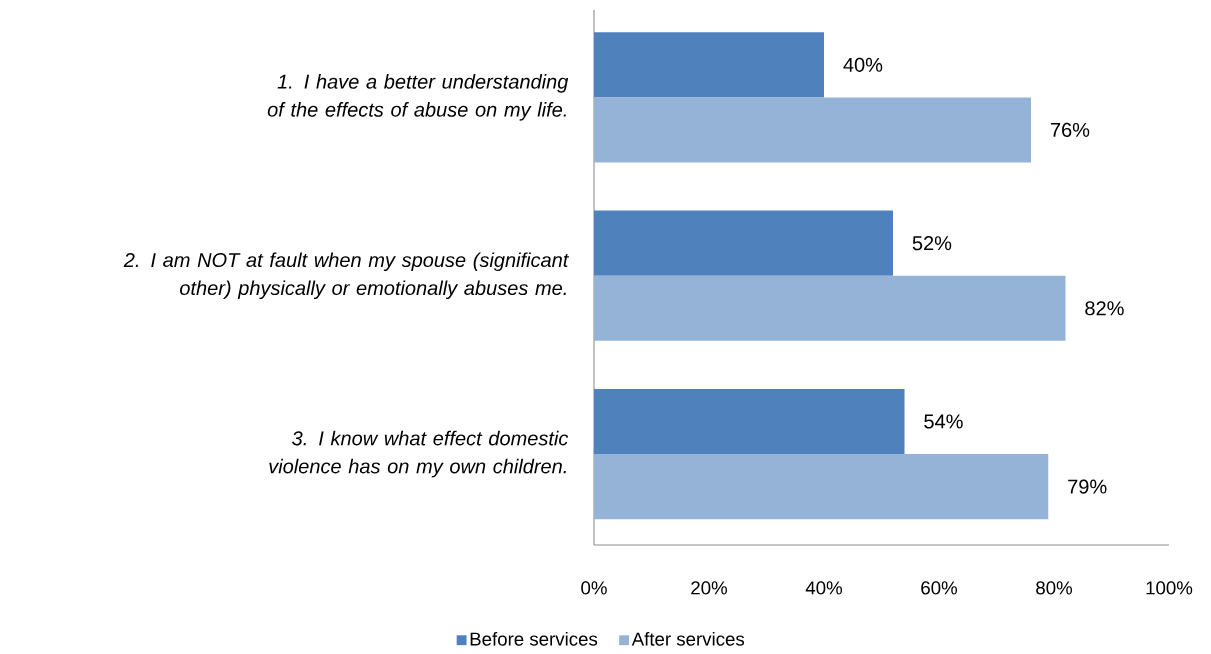 The width and height of the screenshot is (1211, 654). I want to click on legend-label: After services, so click(688, 638).